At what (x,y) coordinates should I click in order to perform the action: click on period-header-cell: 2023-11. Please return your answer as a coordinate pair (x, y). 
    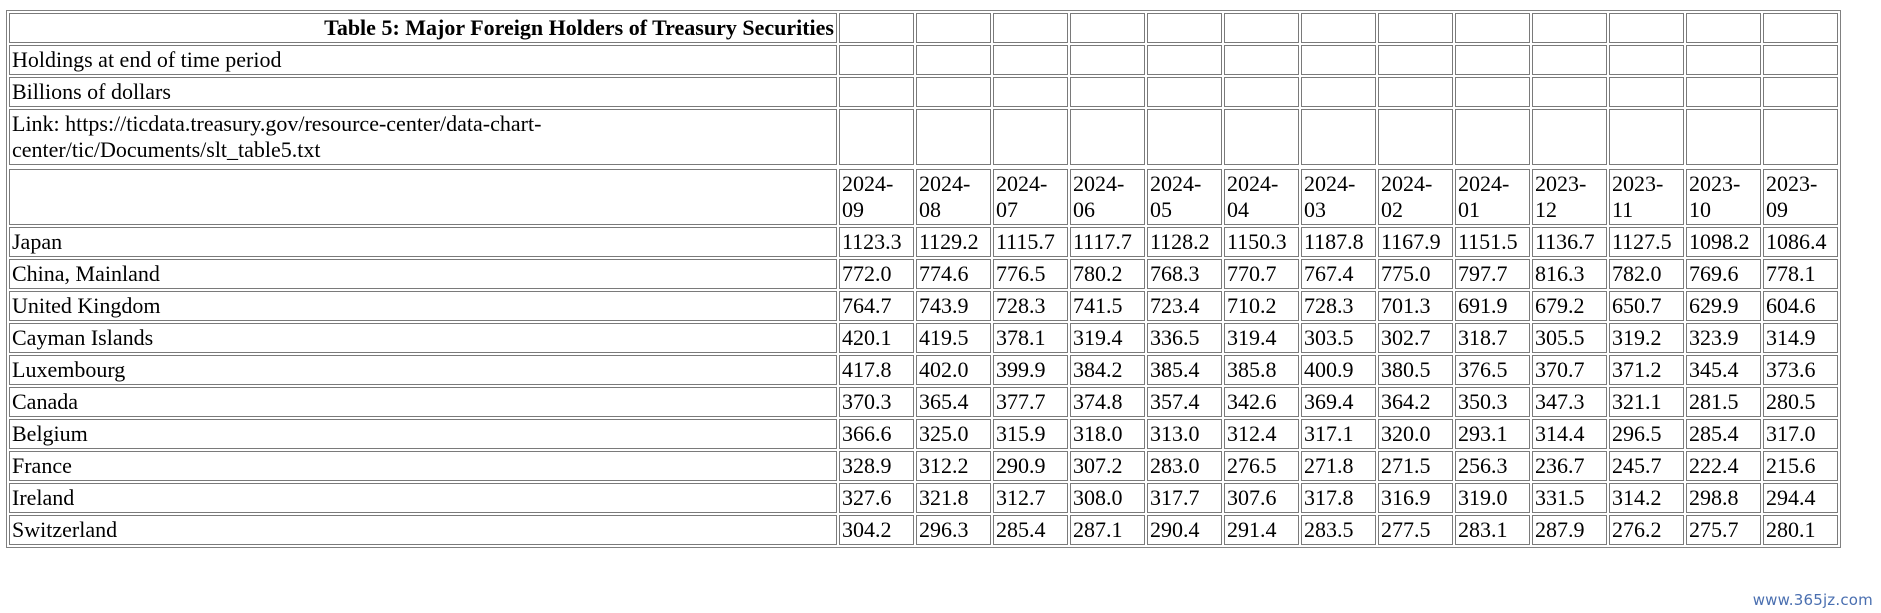
    Looking at the image, I should click on (1646, 197).